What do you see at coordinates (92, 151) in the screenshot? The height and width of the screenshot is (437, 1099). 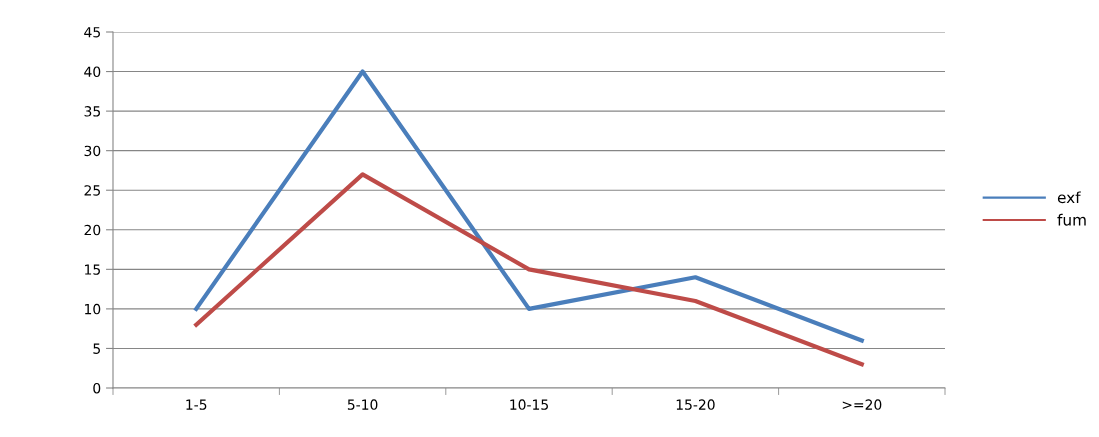 I see `y-tick-label: 30` at bounding box center [92, 151].